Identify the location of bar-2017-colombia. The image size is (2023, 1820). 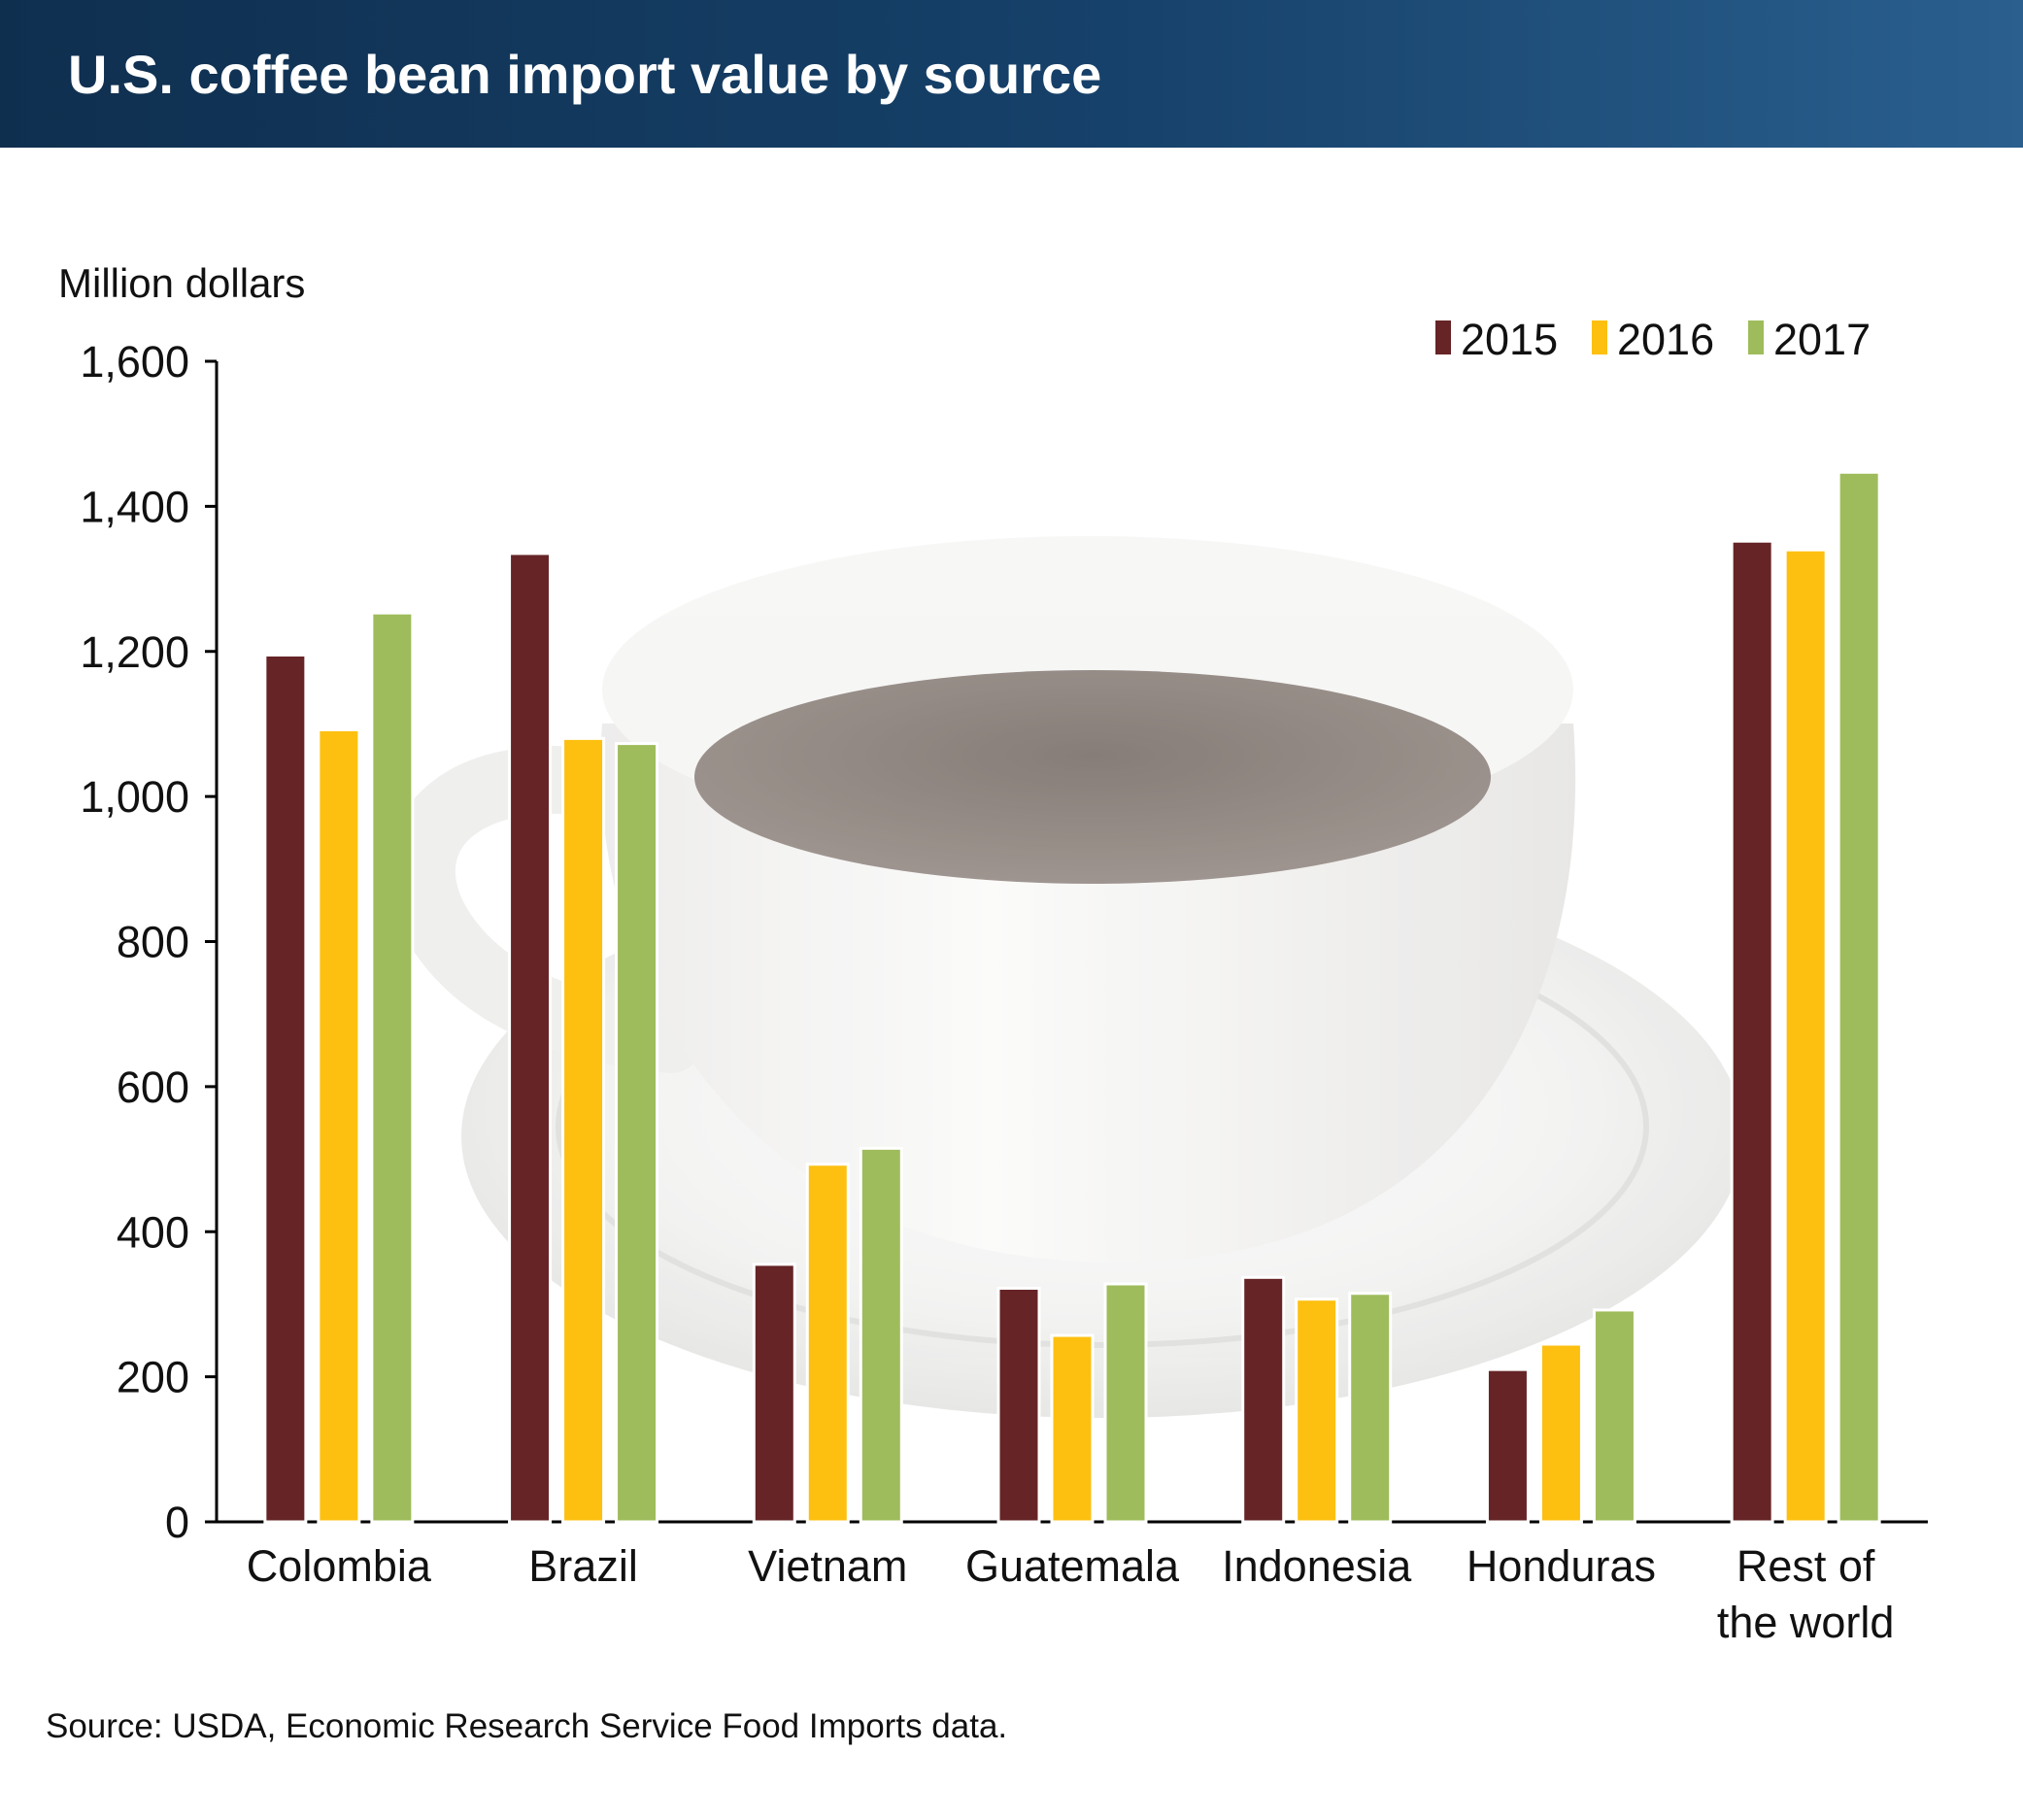
(392, 1067).